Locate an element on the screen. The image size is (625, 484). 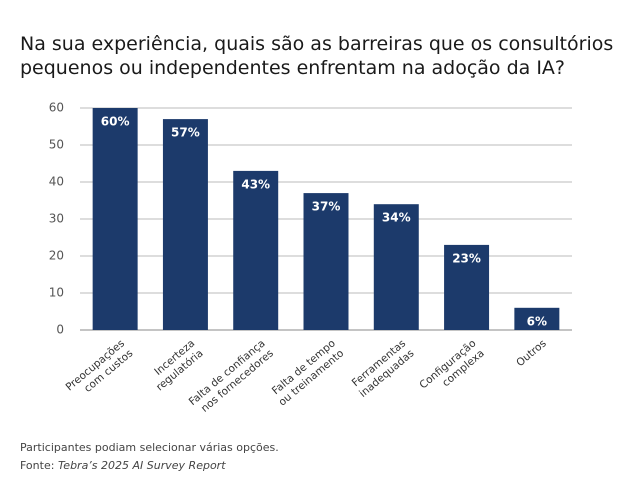
x-tick-group: Outros is located at coordinates (531, 353).